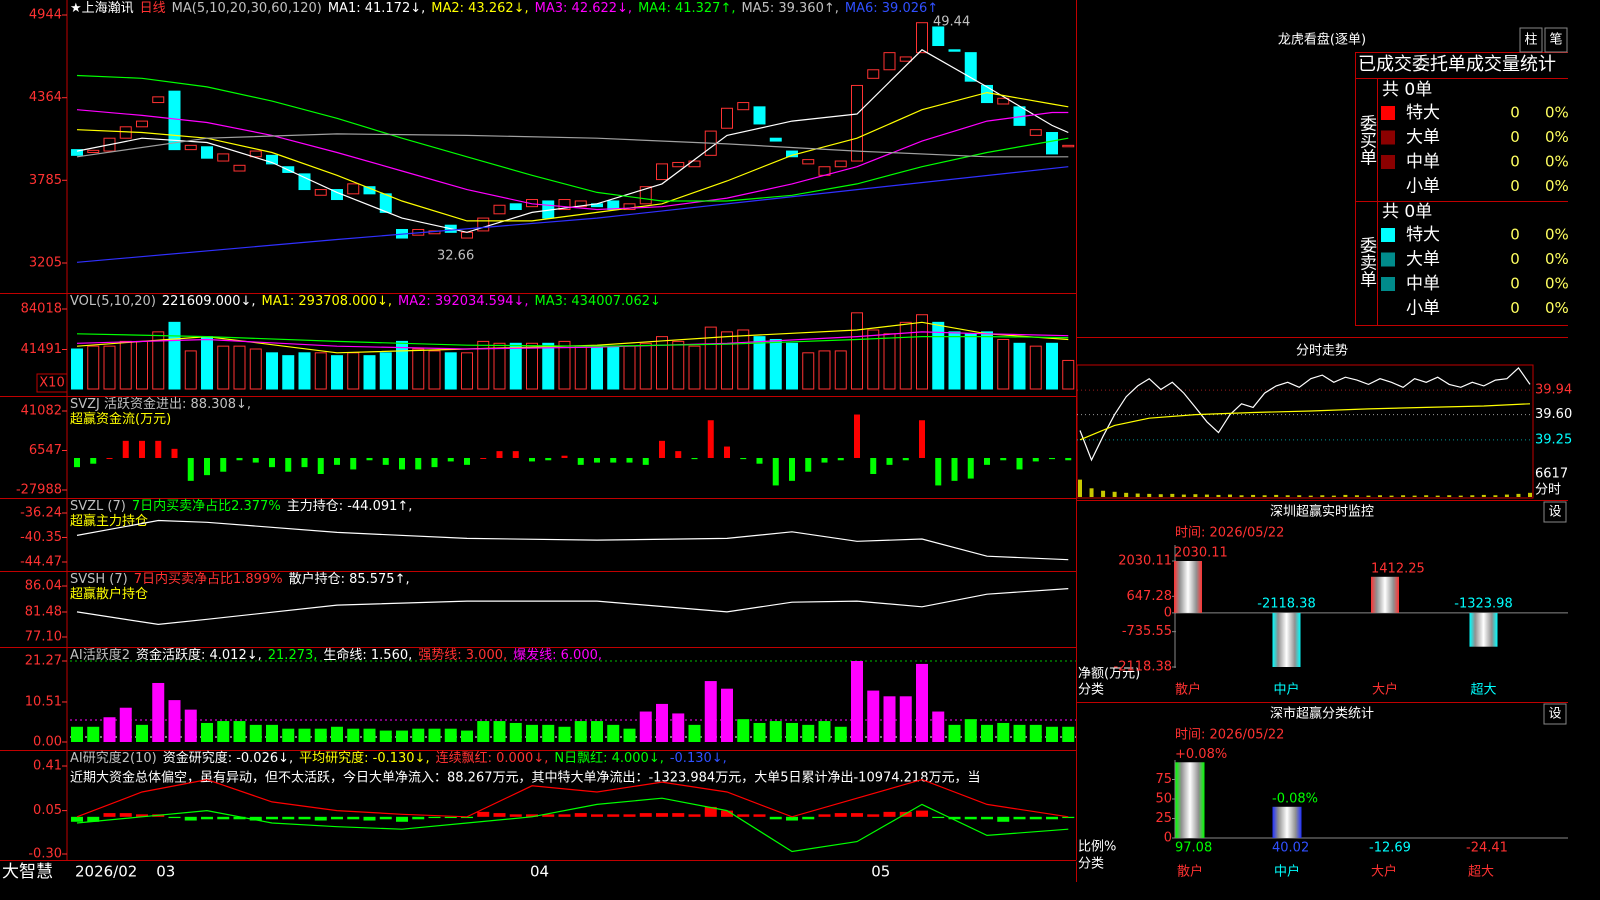 Image resolution: width=1600 pixels, height=900 pixels. I want to click on button-label: 笔, so click(1555, 40).